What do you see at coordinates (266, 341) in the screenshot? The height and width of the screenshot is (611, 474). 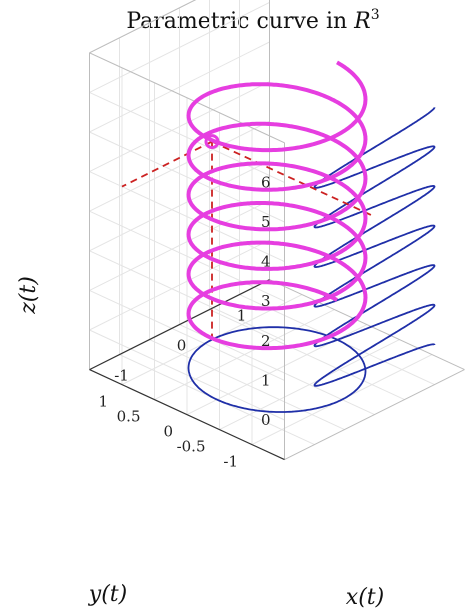 I see `z-tick-label: 2` at bounding box center [266, 341].